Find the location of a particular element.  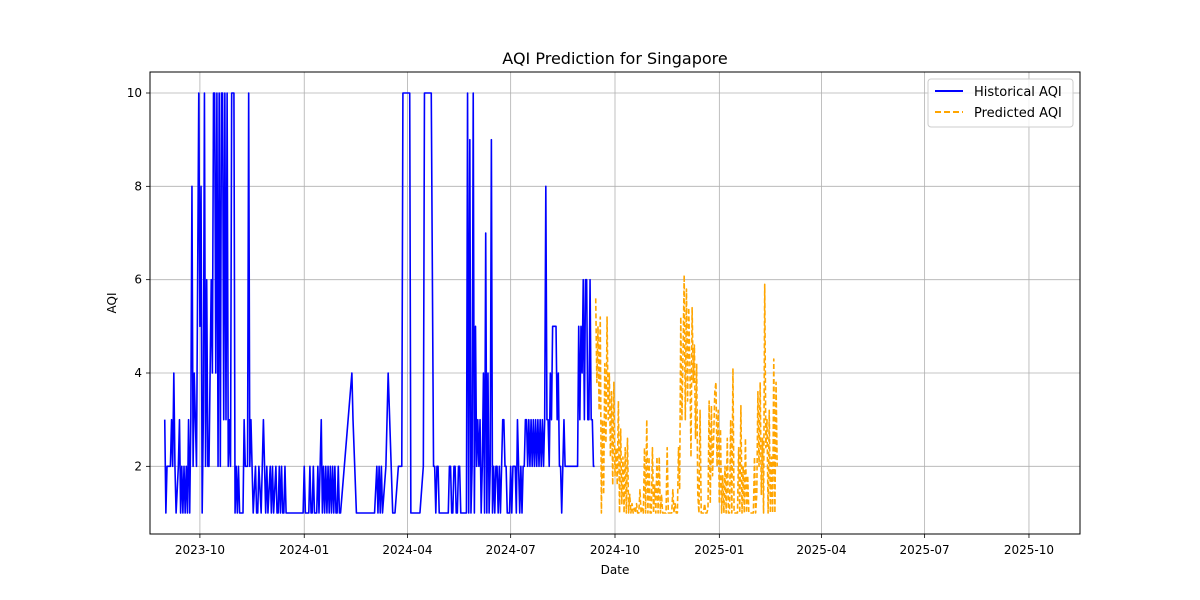

x-tick-label: 2024-10 is located at coordinates (615, 550).